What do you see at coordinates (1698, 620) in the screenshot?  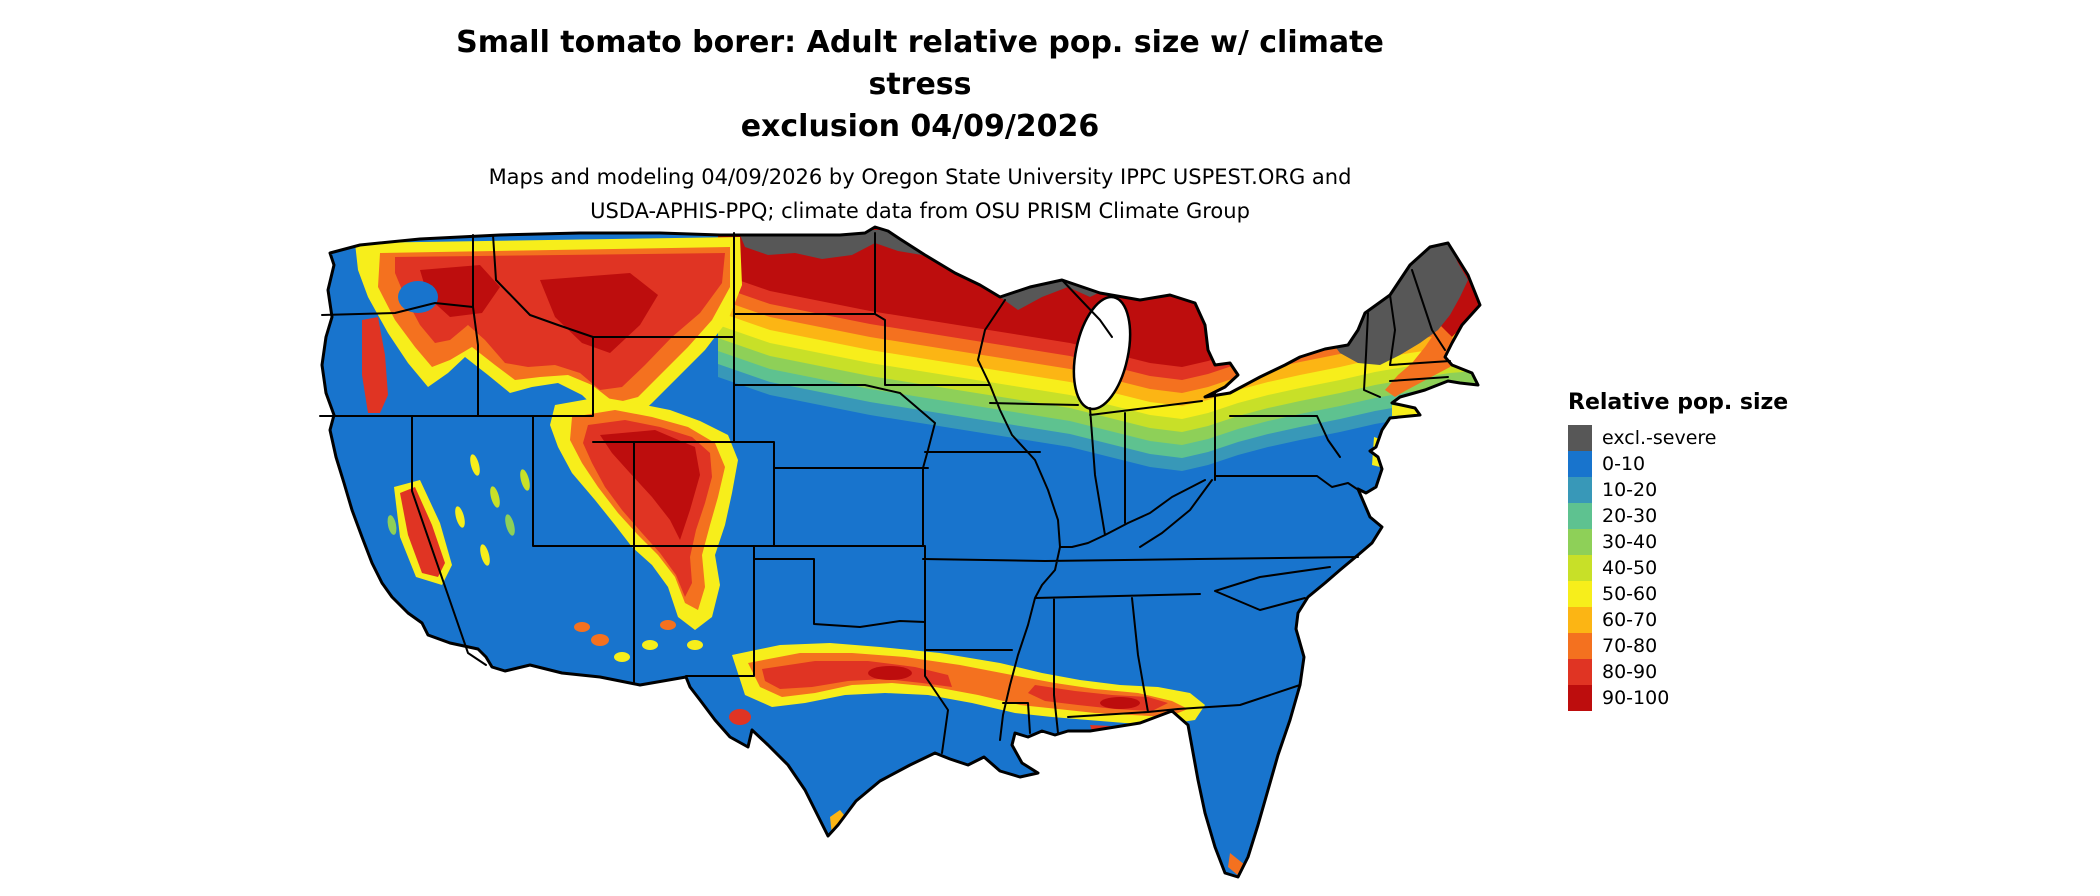 I see `legend-item: 60-70` at bounding box center [1698, 620].